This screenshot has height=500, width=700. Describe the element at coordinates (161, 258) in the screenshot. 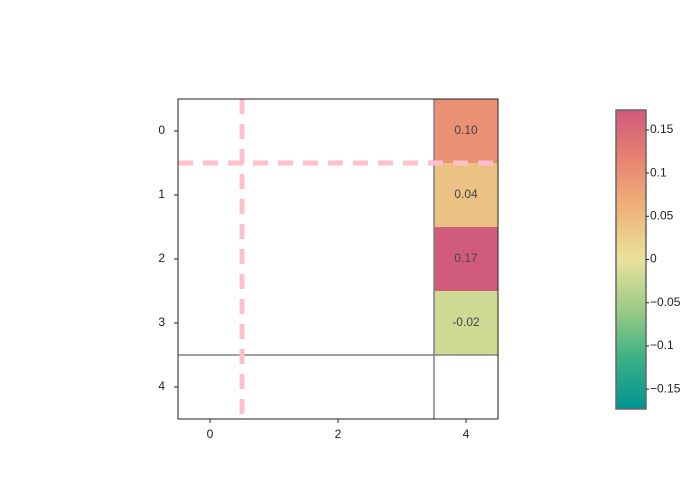

I see `y-tick-label: 2` at that location.